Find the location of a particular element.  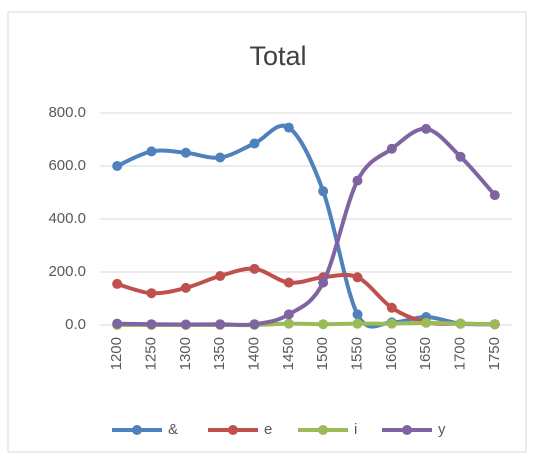

legend-label: & is located at coordinates (173, 429).